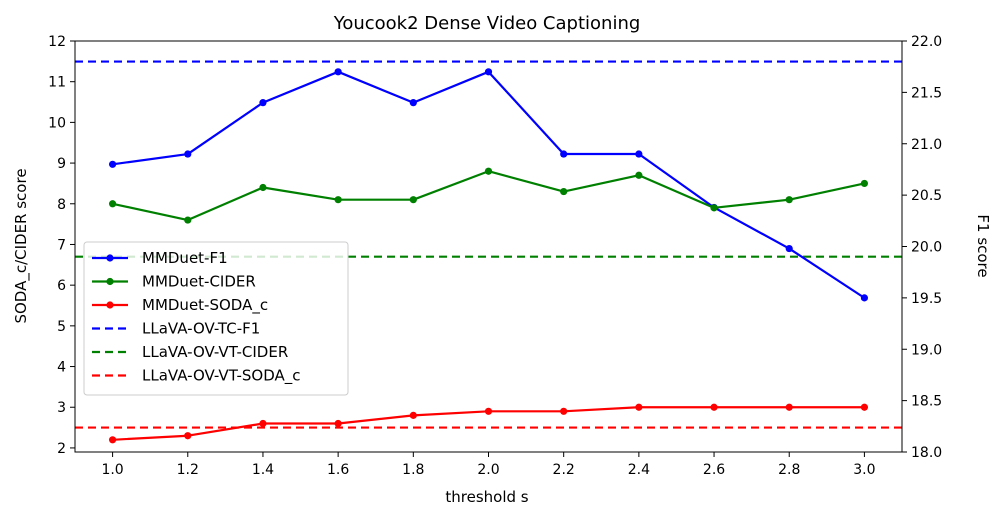 The width and height of the screenshot is (997, 523). What do you see at coordinates (488, 423) in the screenshot?
I see `series-mmduet-soda-c` at bounding box center [488, 423].